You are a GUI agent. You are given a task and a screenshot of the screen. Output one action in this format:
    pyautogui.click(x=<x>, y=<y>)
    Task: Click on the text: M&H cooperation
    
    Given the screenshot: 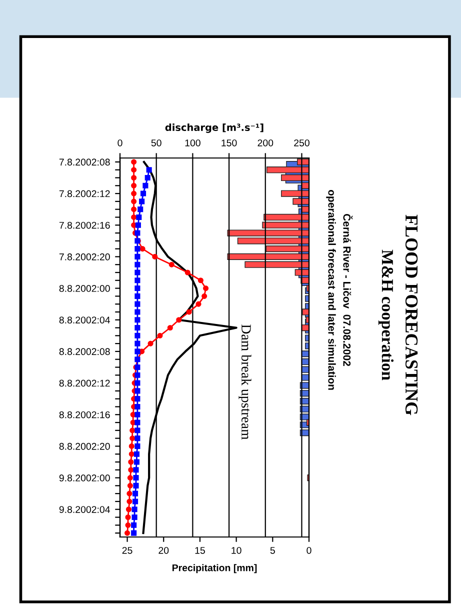 What is the action you would take?
    pyautogui.click(x=386, y=315)
    